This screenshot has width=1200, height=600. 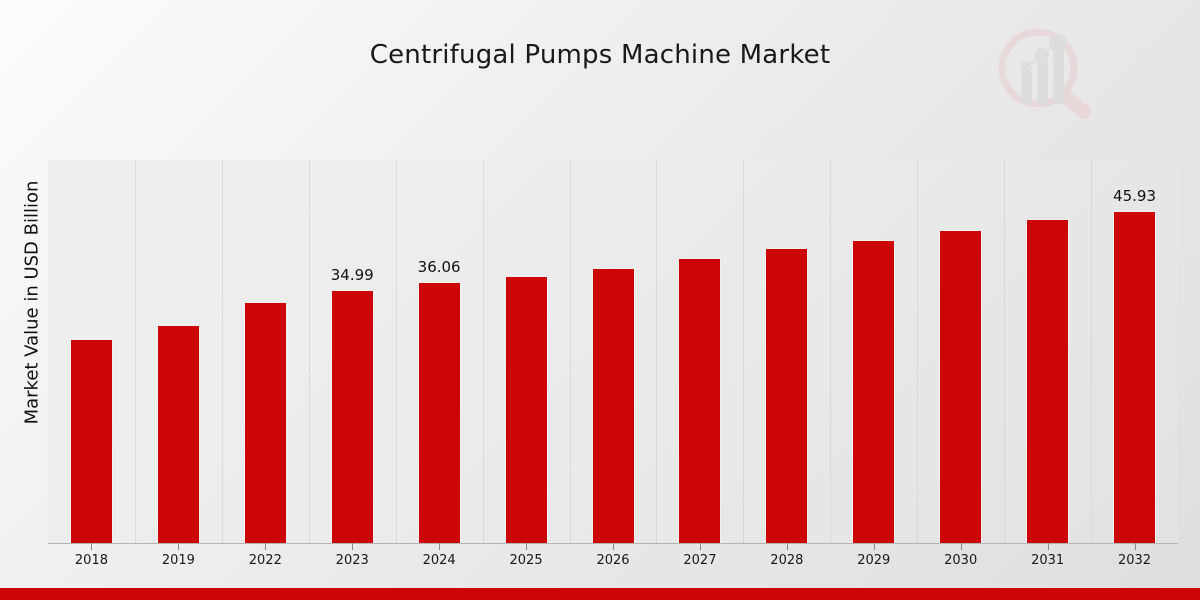 I want to click on x-tick-label-2031: 2031, so click(x=1048, y=560).